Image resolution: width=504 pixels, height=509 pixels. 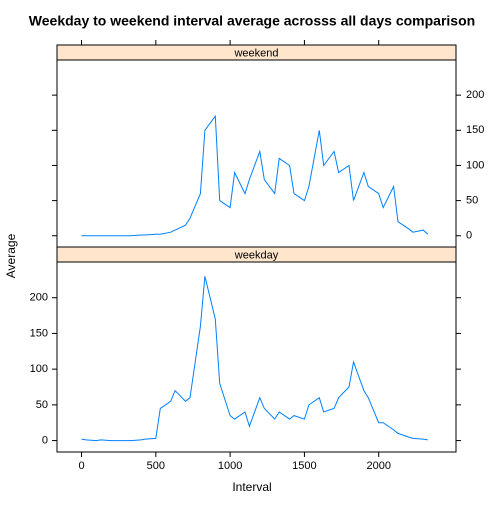 What do you see at coordinates (81, 466) in the screenshot?
I see `x-tick-label: 0` at bounding box center [81, 466].